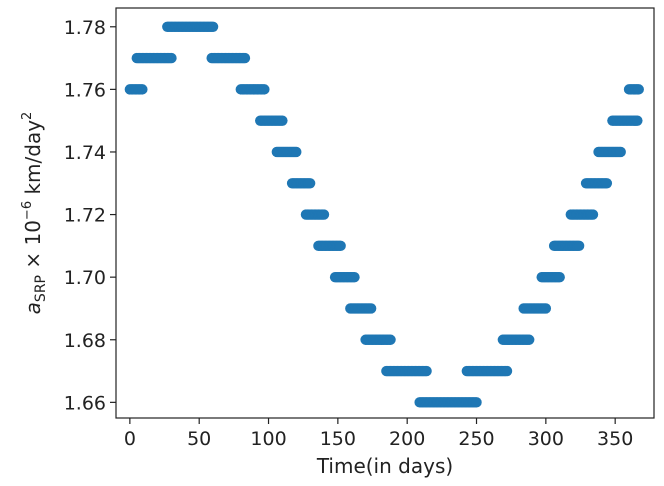 The width and height of the screenshot is (664, 486). What do you see at coordinates (41, 288) in the screenshot?
I see `y-label-sub: SRP` at bounding box center [41, 288].